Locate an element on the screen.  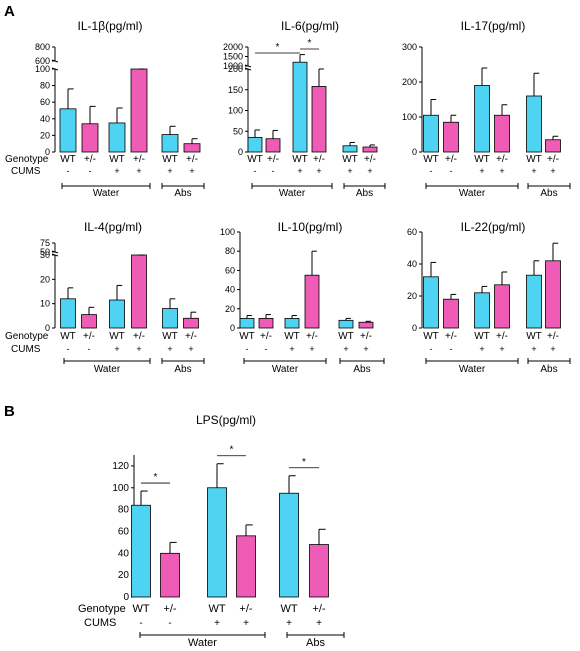
y-tick-label: 75 is located at coordinates (45, 243).